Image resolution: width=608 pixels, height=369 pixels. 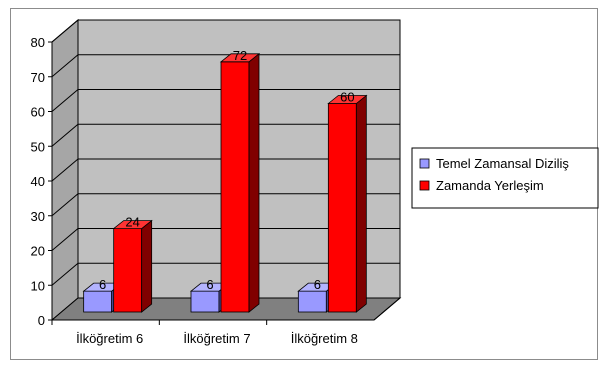 What do you see at coordinates (38, 77) in the screenshot?
I see `y-tick-label: 70` at bounding box center [38, 77].